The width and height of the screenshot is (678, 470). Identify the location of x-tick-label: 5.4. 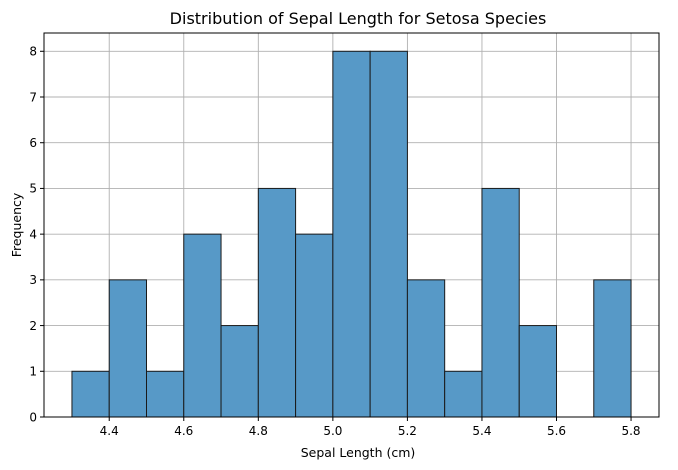
(481, 431).